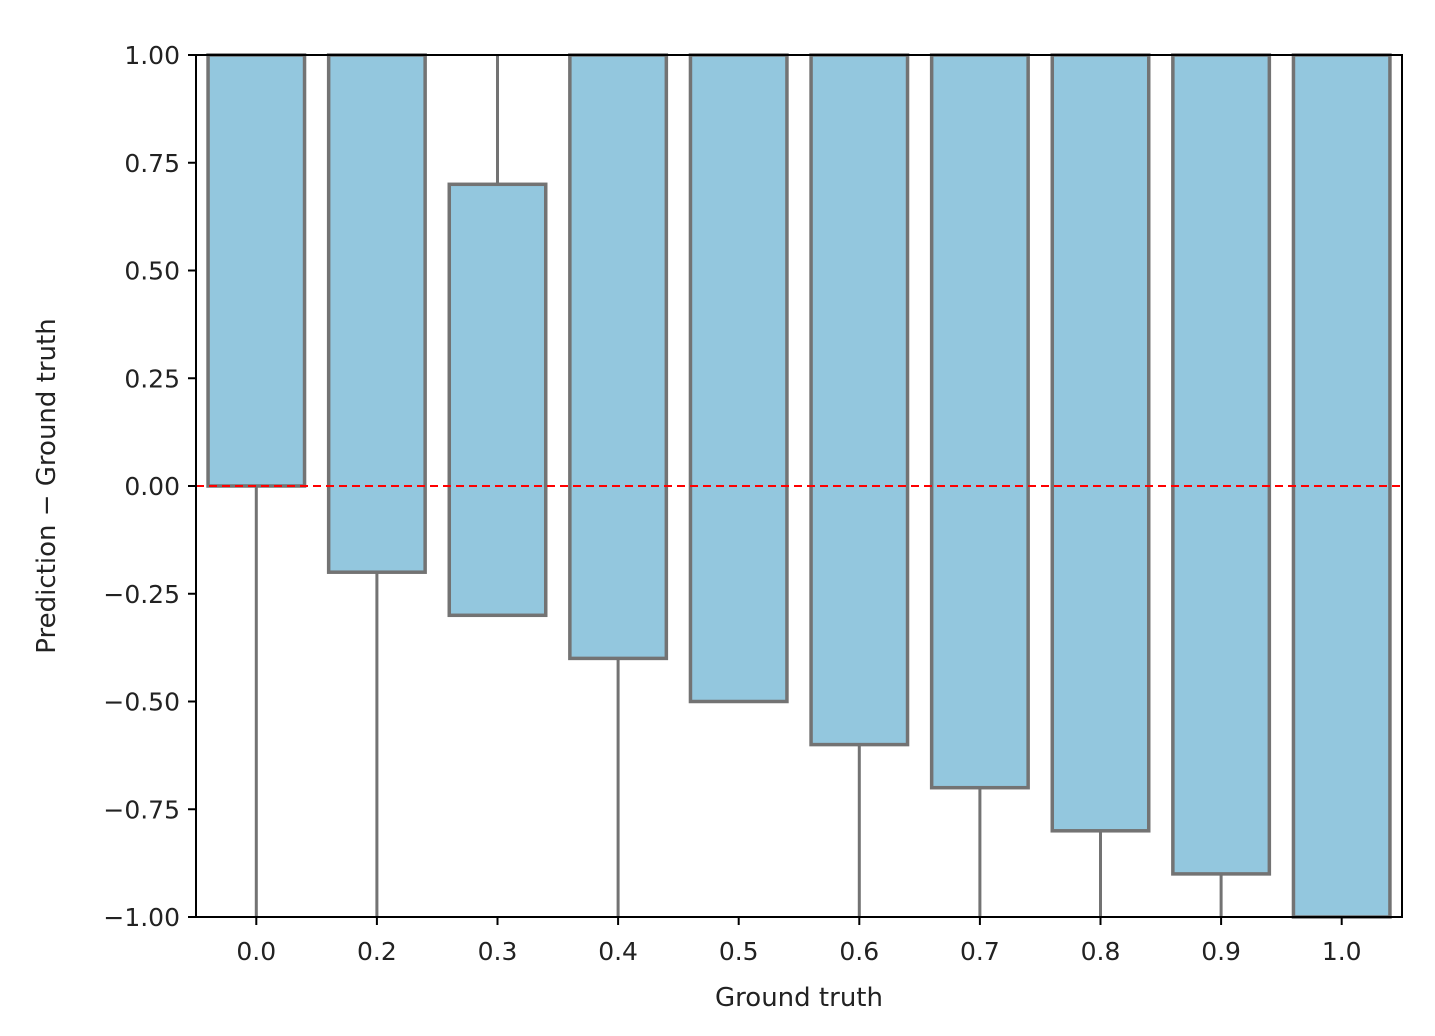 Image resolution: width=1435 pixels, height=1036 pixels. Describe the element at coordinates (799, 998) in the screenshot. I see `x-axis-label: Ground truth` at that location.